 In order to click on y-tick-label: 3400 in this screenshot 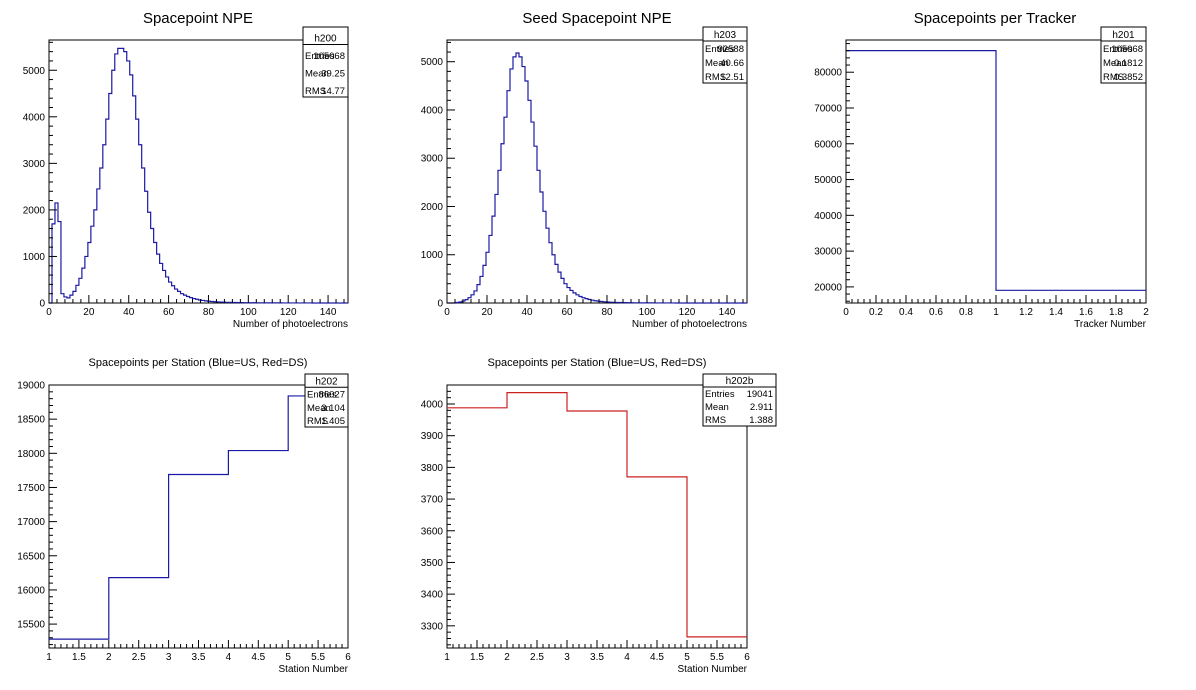, I will do `click(432, 595)`.